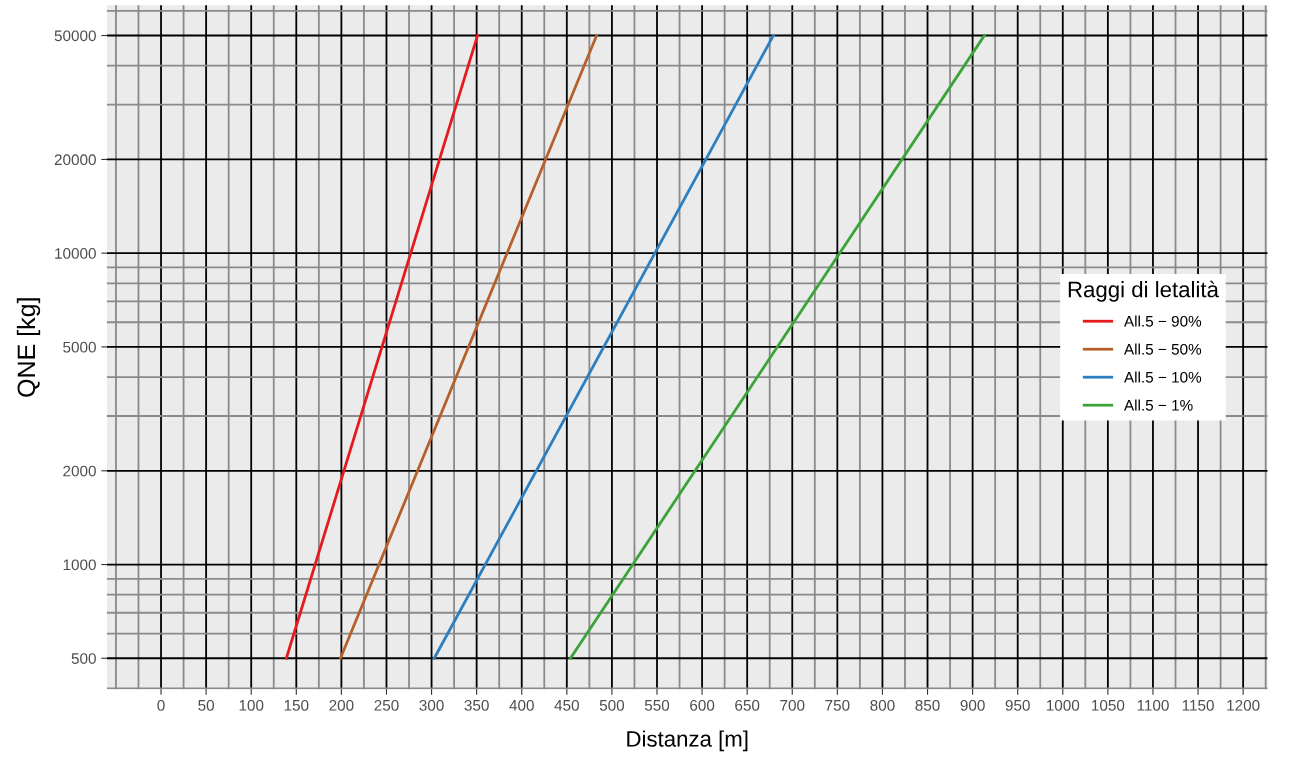 The width and height of the screenshot is (1304, 764). What do you see at coordinates (612, 705) in the screenshot?
I see `x-tick-label: 500` at bounding box center [612, 705].